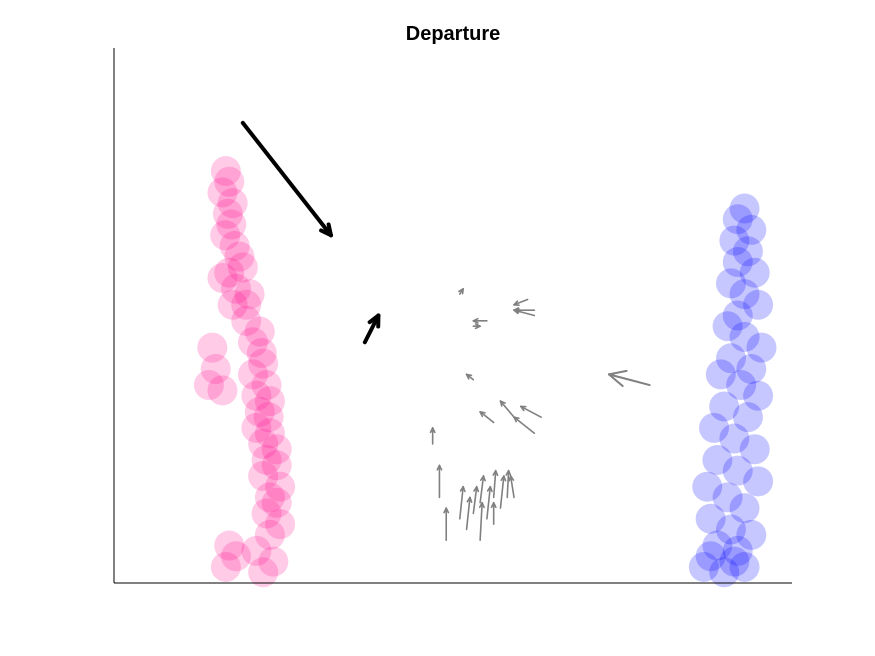  What do you see at coordinates (453, 34) in the screenshot?
I see `chart-title: Departure` at bounding box center [453, 34].